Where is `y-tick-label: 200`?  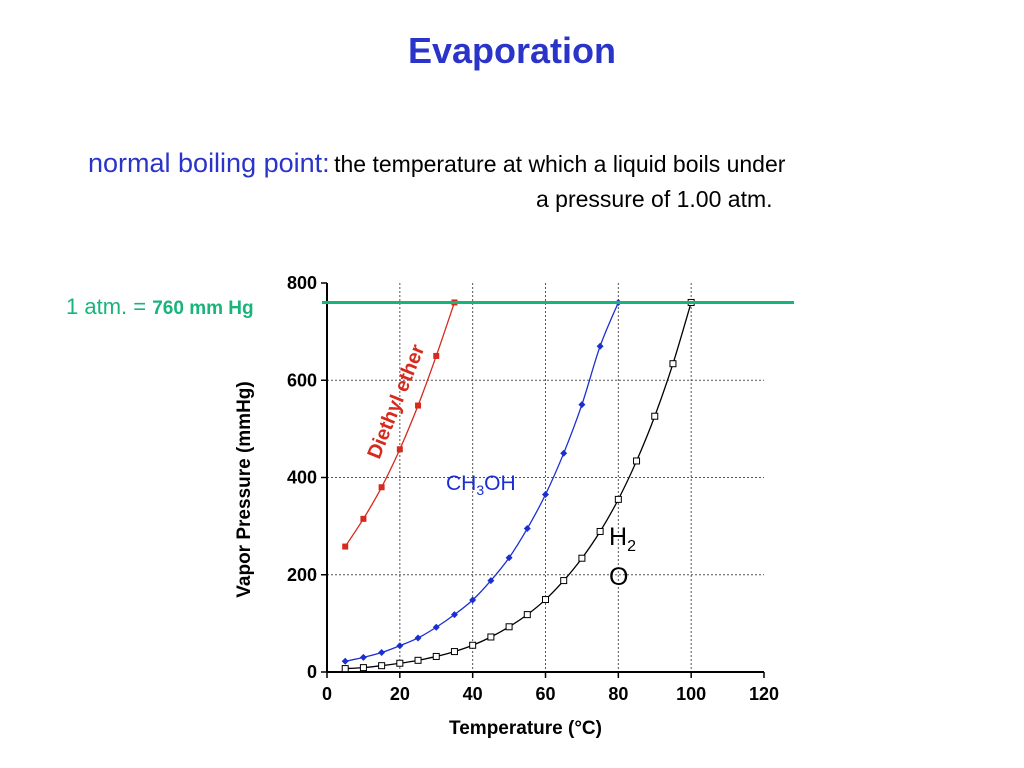
y-tick-label: 200 is located at coordinates (302, 575).